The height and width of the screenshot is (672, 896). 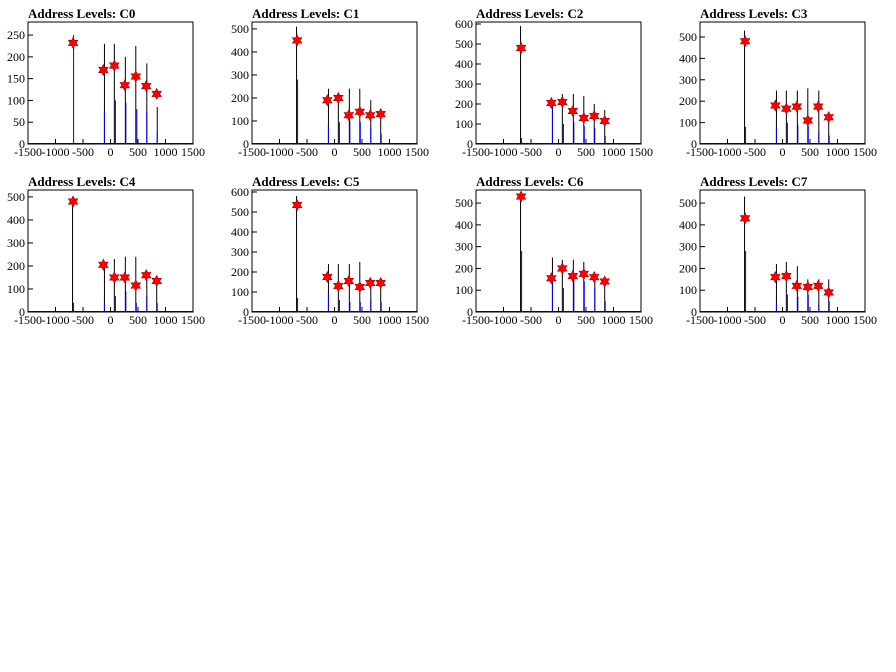 What do you see at coordinates (754, 13) in the screenshot?
I see `chart-title: Address Levels: C3` at bounding box center [754, 13].